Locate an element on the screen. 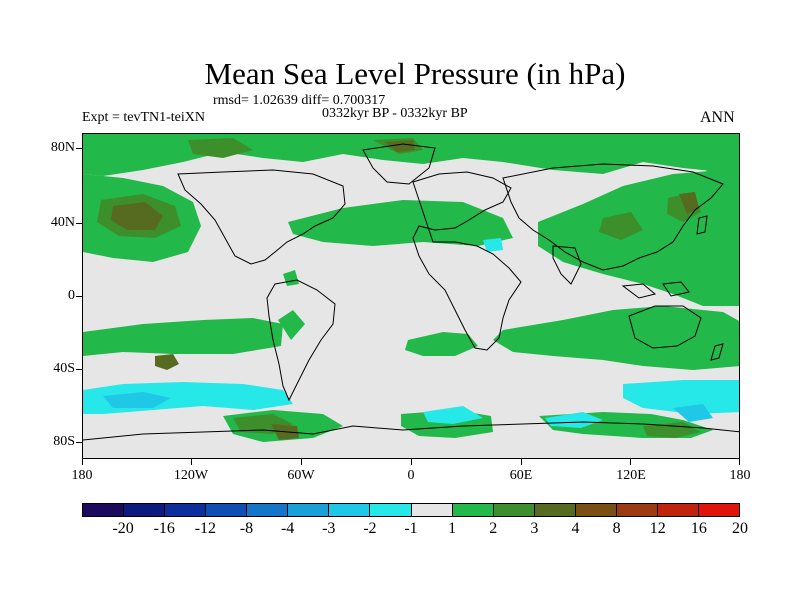 This screenshot has width=800, height=600. lon-label-0: 0 is located at coordinates (411, 475).